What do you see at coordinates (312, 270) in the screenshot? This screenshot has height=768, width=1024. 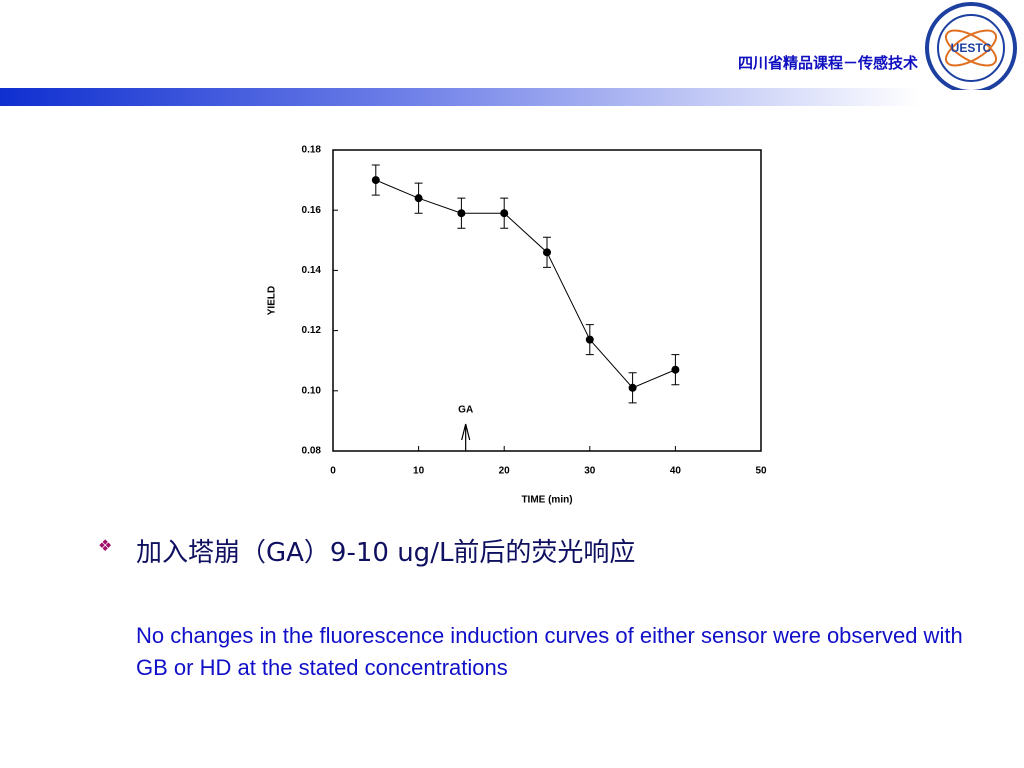 I see `y-tick-label: 0.14` at bounding box center [312, 270].